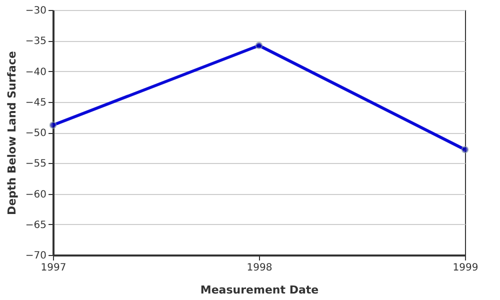 The width and height of the screenshot is (500, 300). What do you see at coordinates (465, 268) in the screenshot?
I see `x-tick-label: 1999` at bounding box center [465, 268].